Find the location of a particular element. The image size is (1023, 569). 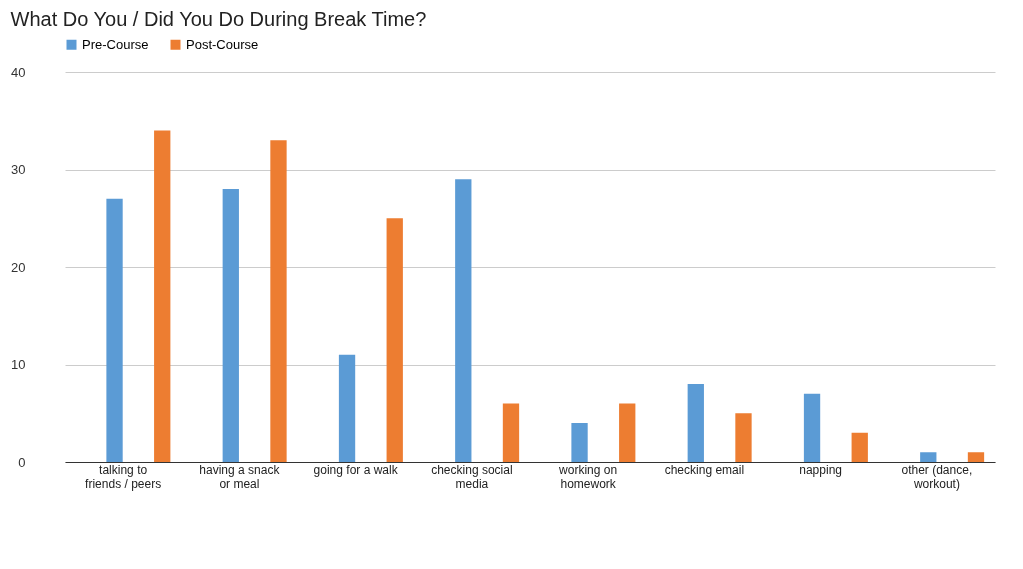

legend-label: Post-Course is located at coordinates (222, 44).